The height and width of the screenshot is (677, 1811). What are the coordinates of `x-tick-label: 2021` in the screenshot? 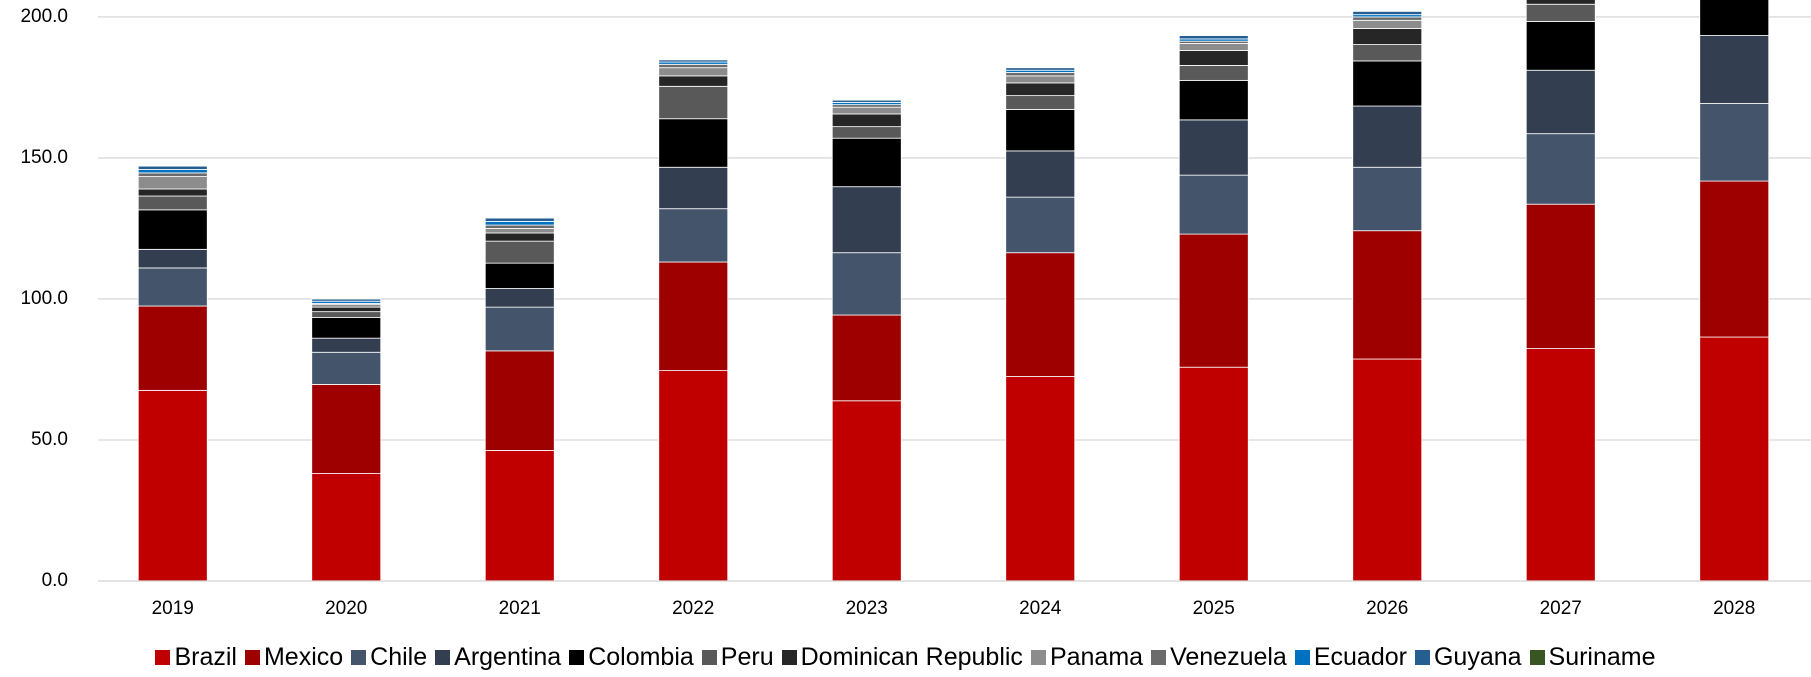 It's located at (520, 608).